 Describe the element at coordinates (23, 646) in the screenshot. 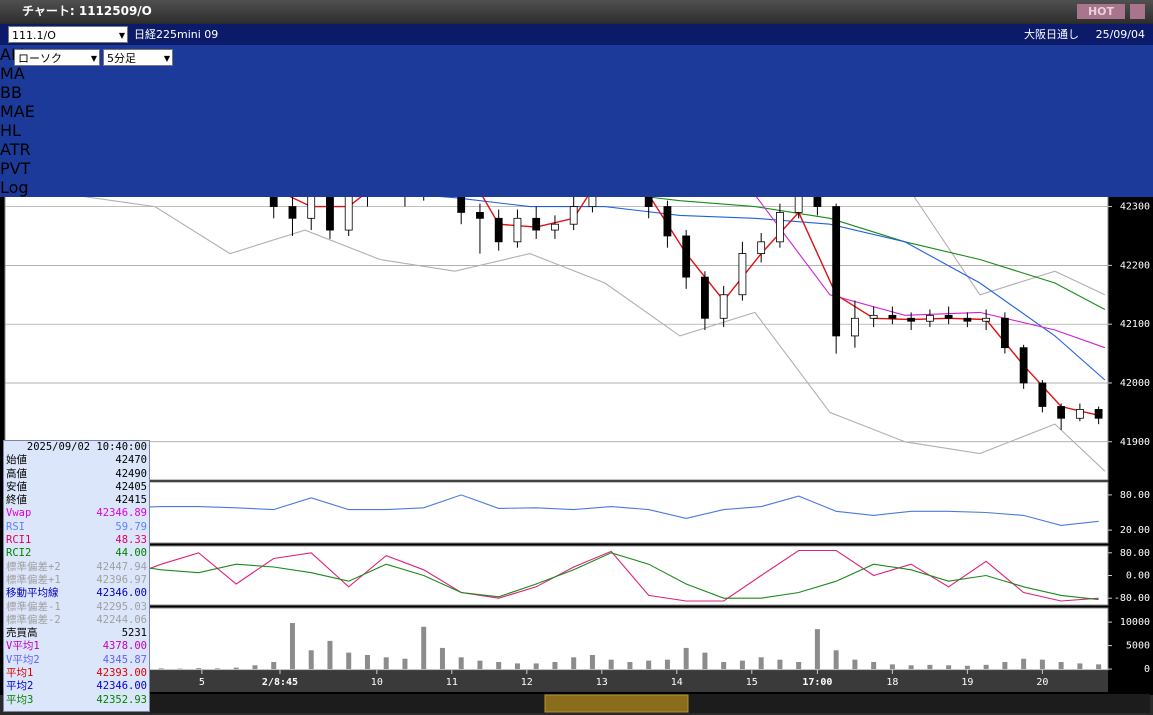

I see `info-label: V平均1` at that location.